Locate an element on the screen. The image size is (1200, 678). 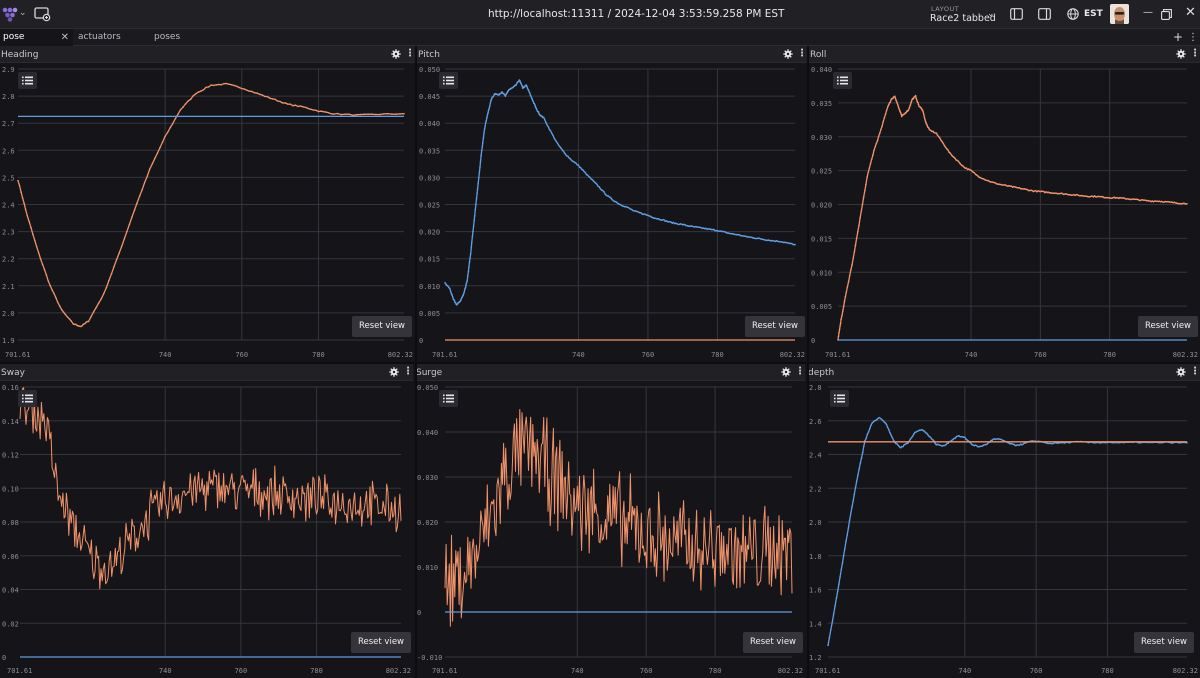
y-tick-label: 0.02 is located at coordinates (10, 624).